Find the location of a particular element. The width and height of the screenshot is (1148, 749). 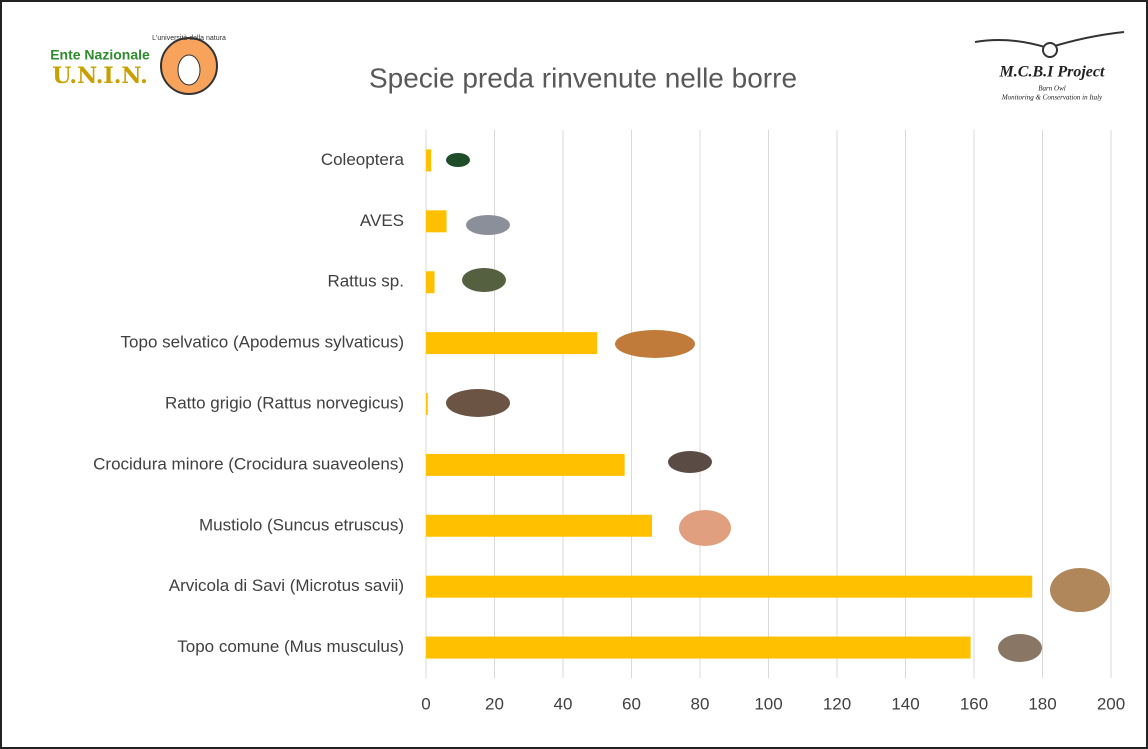

x-tick-label: 160 is located at coordinates (974, 703).